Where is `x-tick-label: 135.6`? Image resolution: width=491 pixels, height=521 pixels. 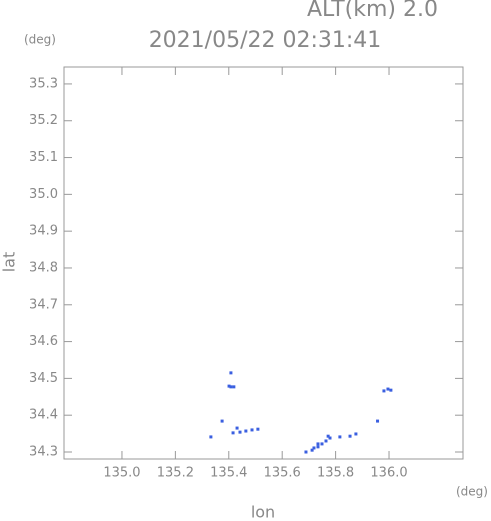
x-tick-label: 135.6 is located at coordinates (282, 473).